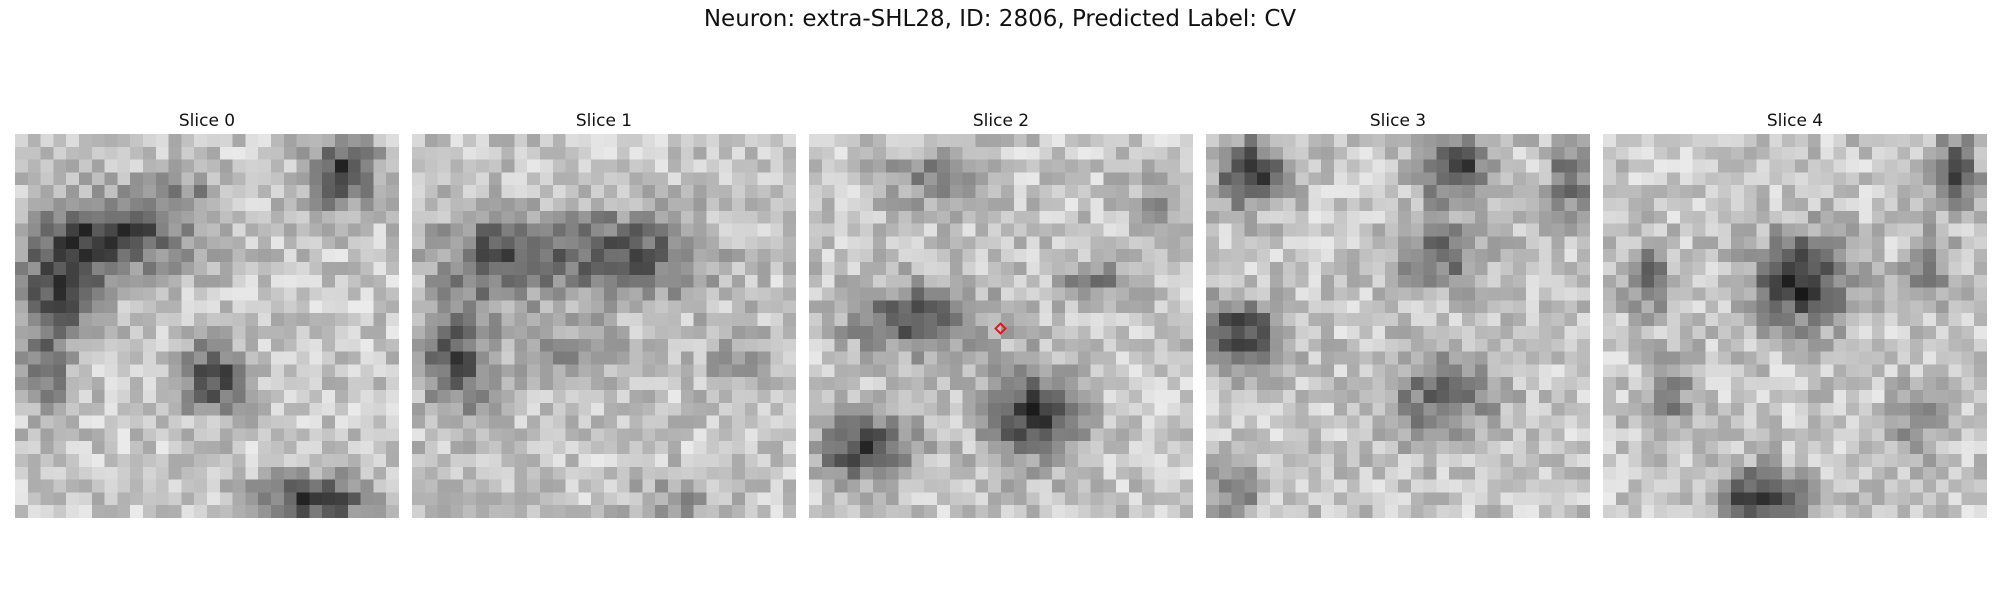  Describe the element at coordinates (604, 121) in the screenshot. I see `slice-title: Slice 1` at that location.